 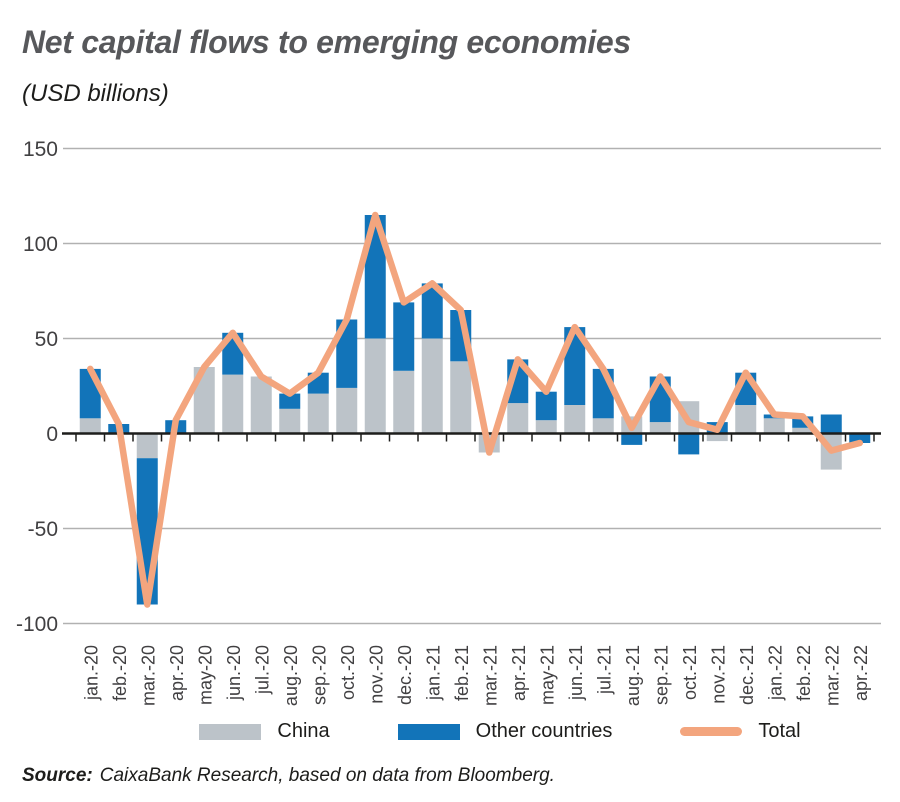 I want to click on bar-other-countries-oct.-20, so click(x=347, y=353).